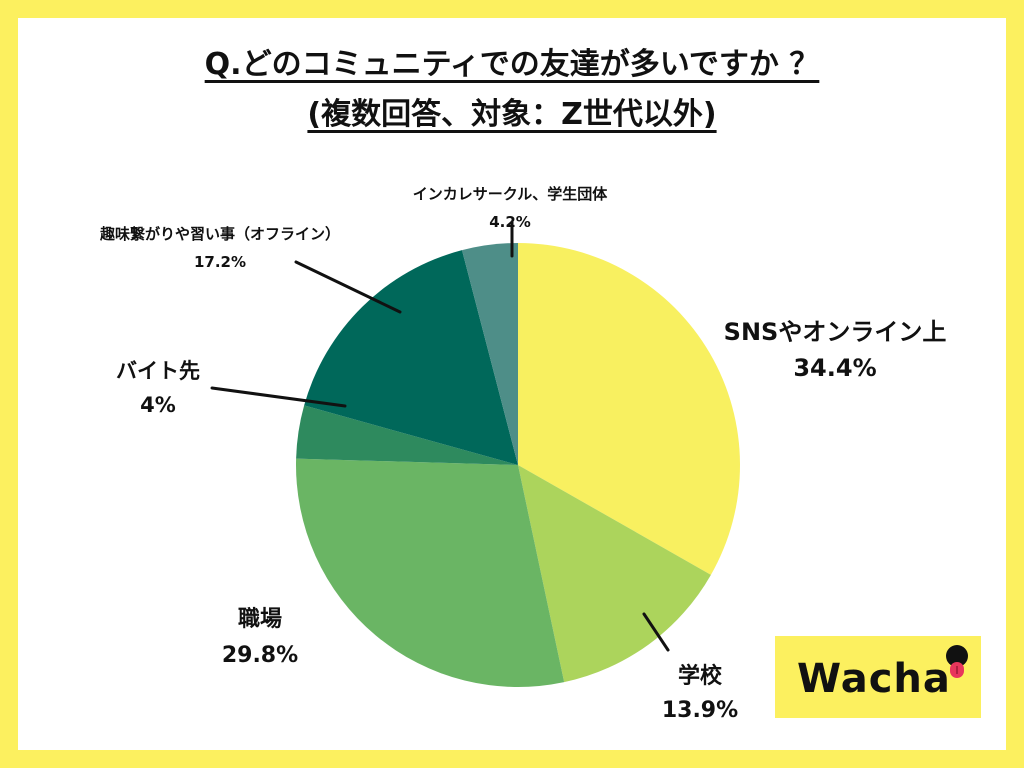  Describe the element at coordinates (835, 368) in the screenshot. I see `slice-label-value: 34.4%` at that location.